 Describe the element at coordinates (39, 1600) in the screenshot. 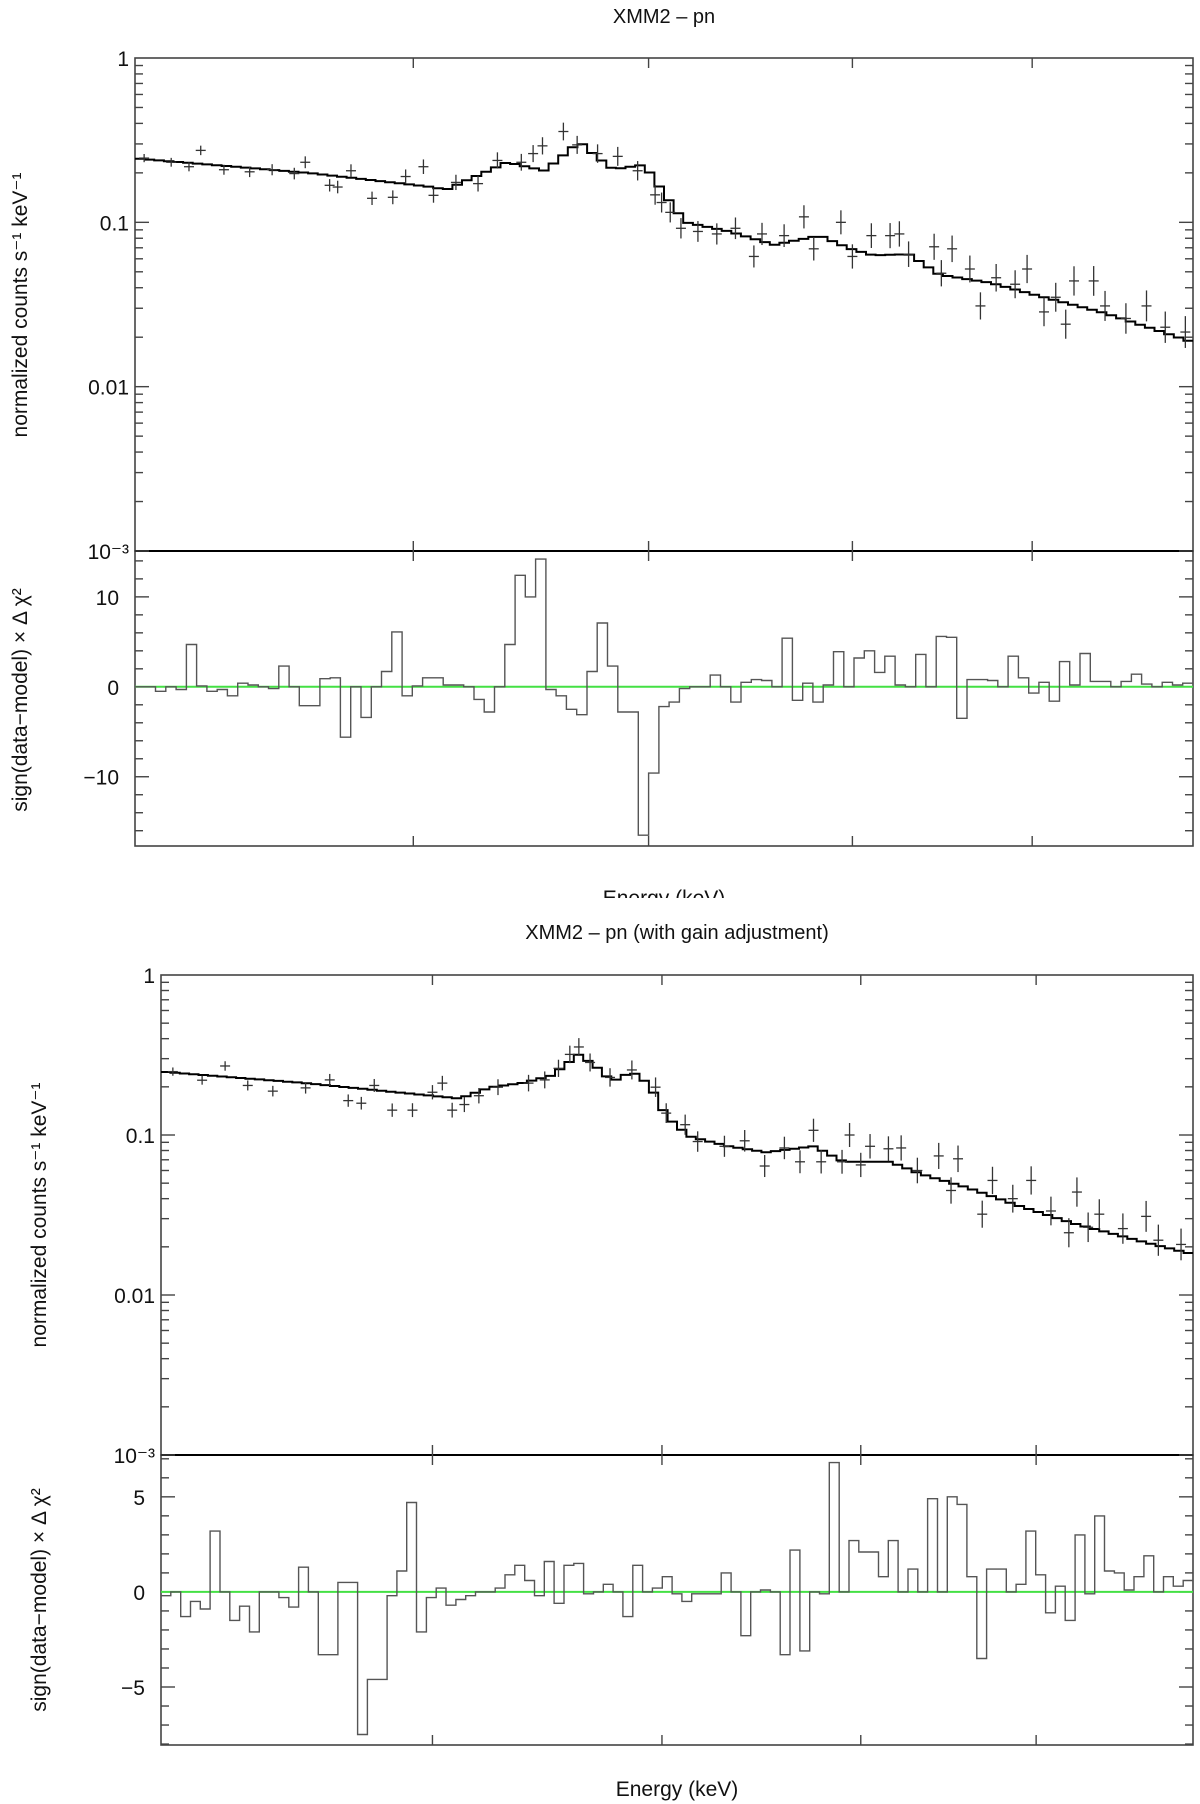

I see `y-axis-label-residuals: sign(data−model) × Δ χ²` at that location.